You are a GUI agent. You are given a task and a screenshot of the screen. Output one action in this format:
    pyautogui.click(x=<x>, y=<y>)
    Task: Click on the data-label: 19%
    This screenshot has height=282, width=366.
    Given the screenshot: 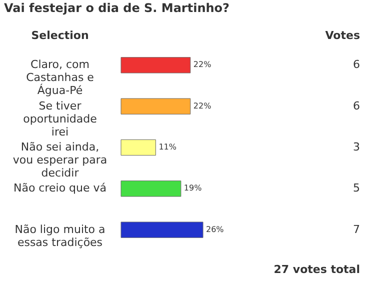 What is the action you would take?
    pyautogui.click(x=193, y=188)
    